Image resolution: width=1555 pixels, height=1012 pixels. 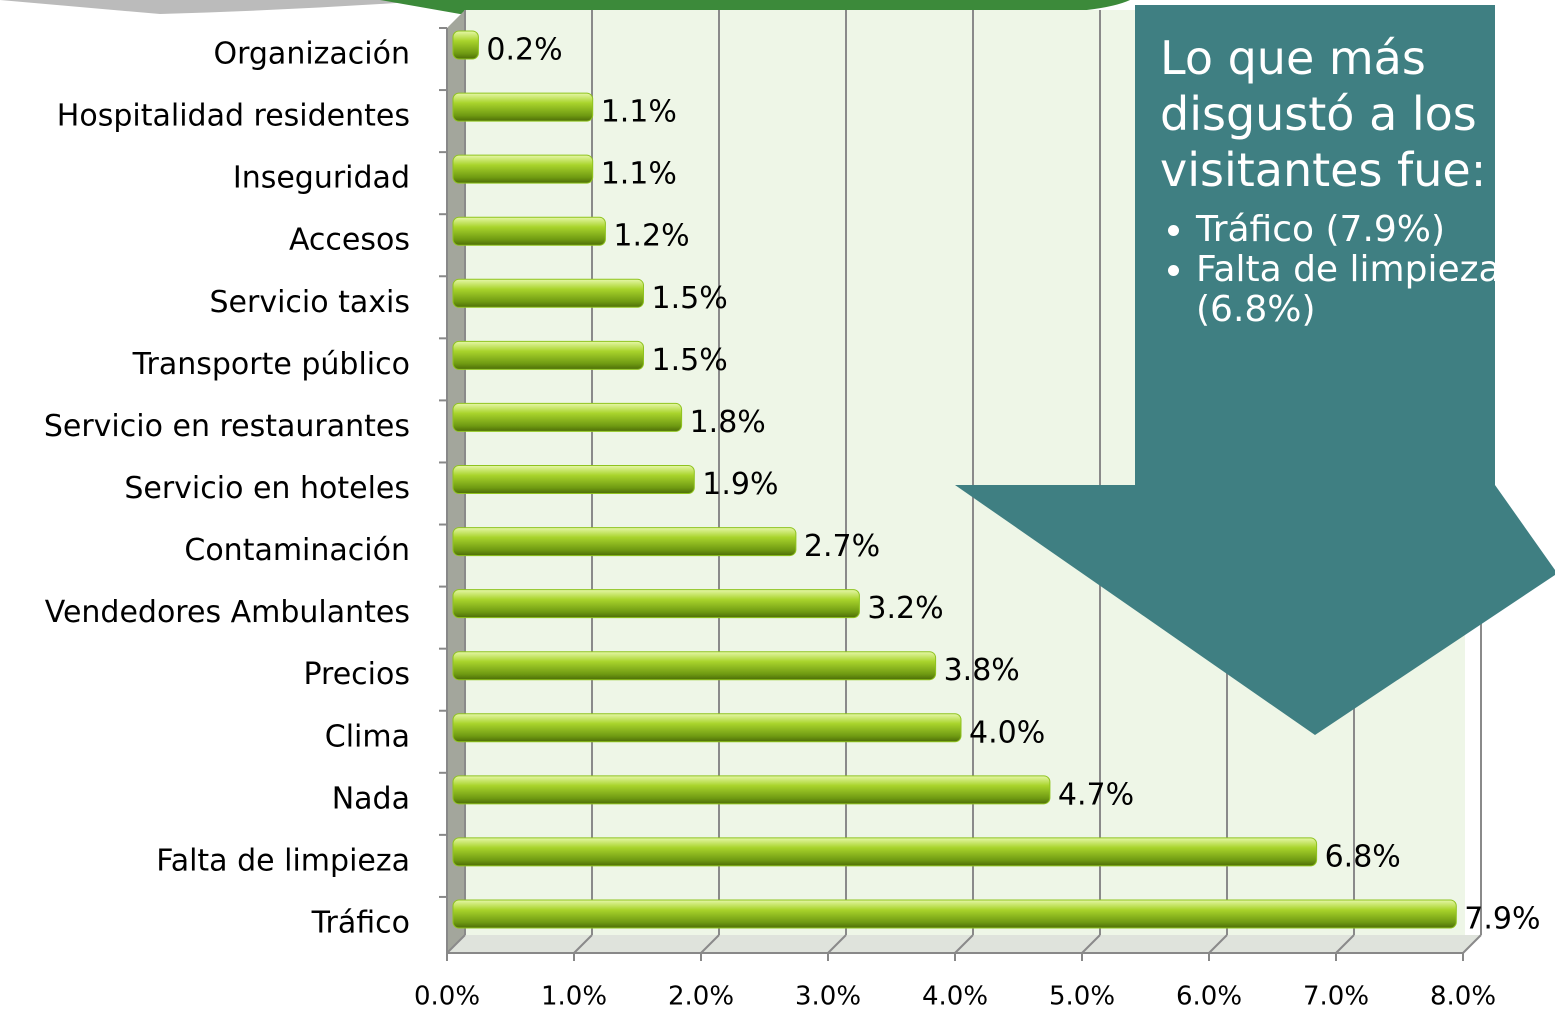 I want to click on data-label: 1.9%, so click(x=740, y=484).